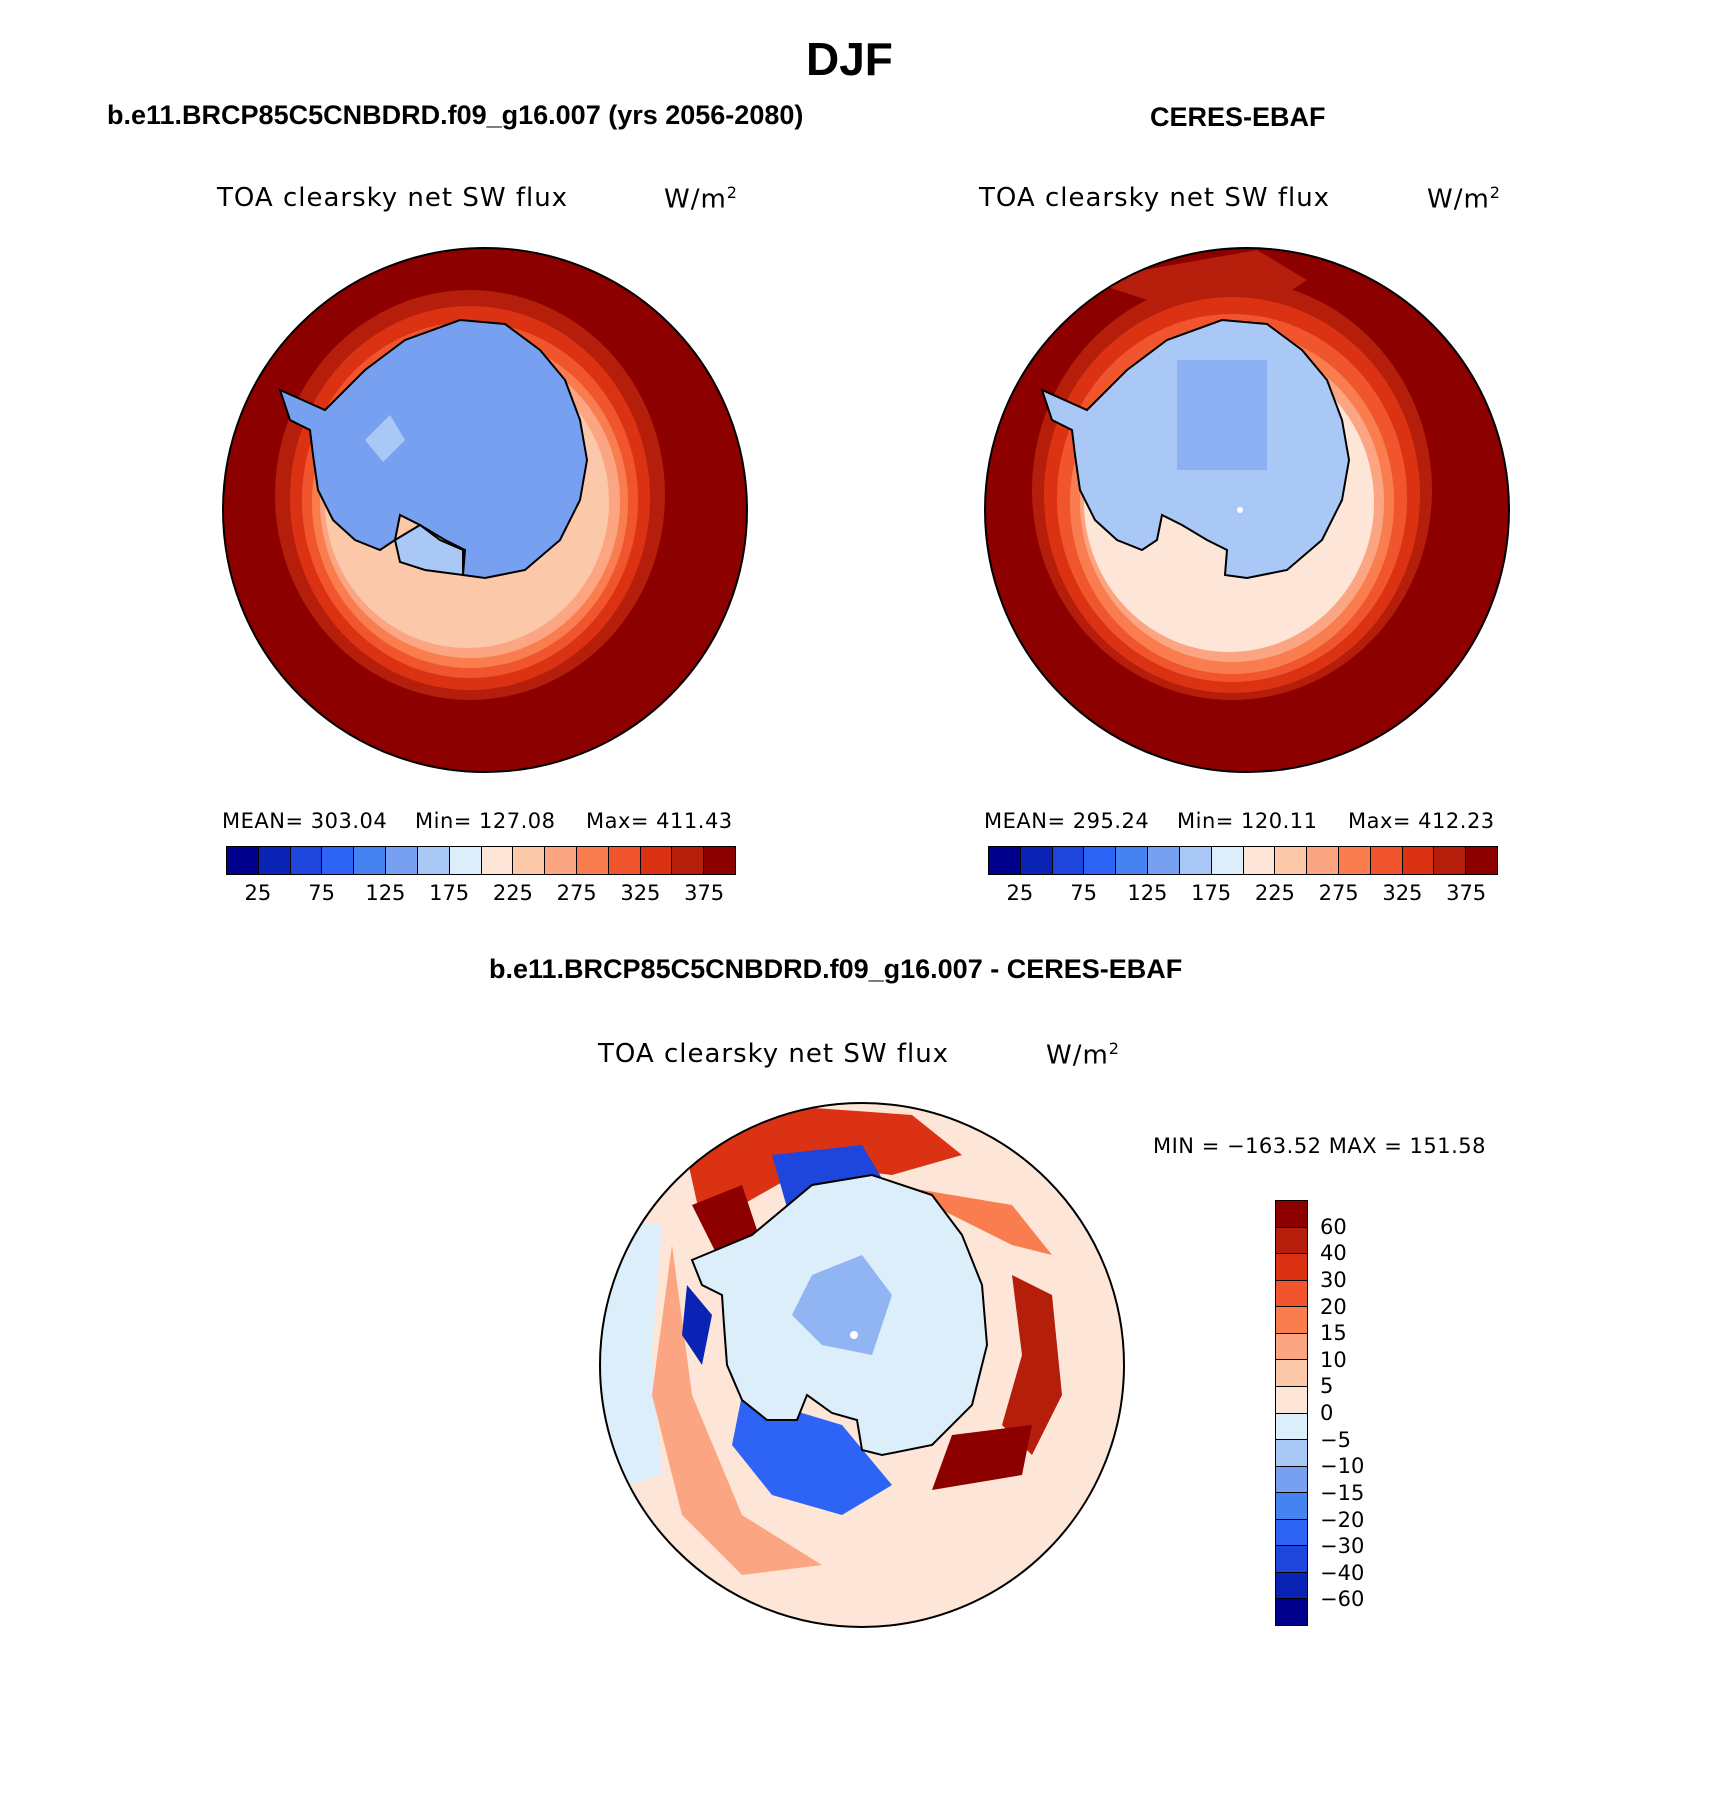 This screenshot has width=1710, height=1816. Describe the element at coordinates (1238, 117) in the screenshot. I see `obs-panel-header: CERES-EBAF` at that location.